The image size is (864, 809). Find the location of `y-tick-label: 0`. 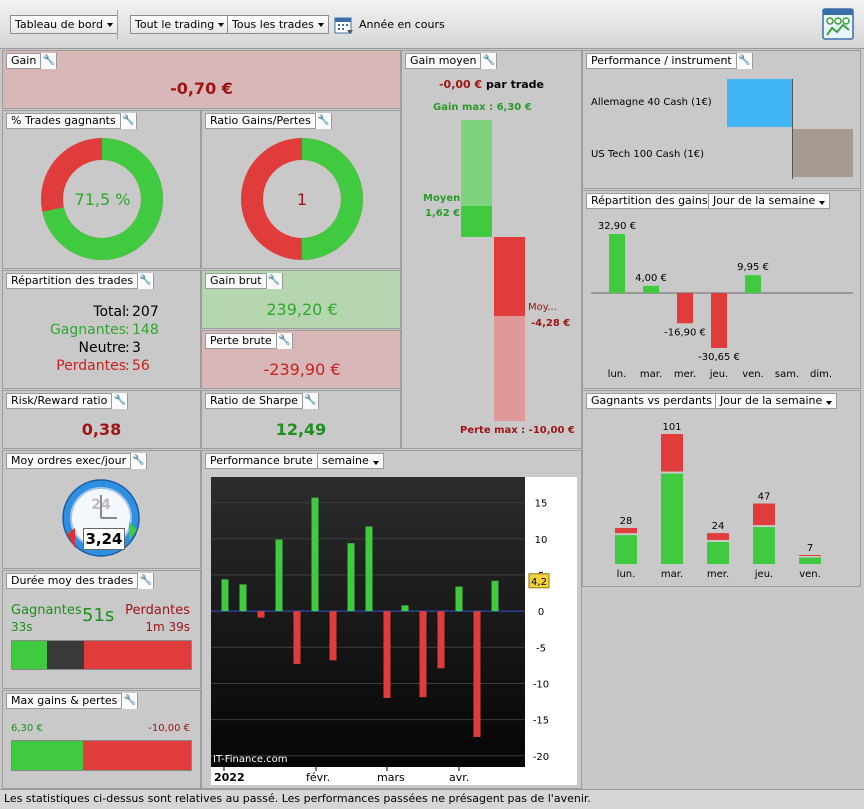

y-tick-label: 0 is located at coordinates (541, 612).